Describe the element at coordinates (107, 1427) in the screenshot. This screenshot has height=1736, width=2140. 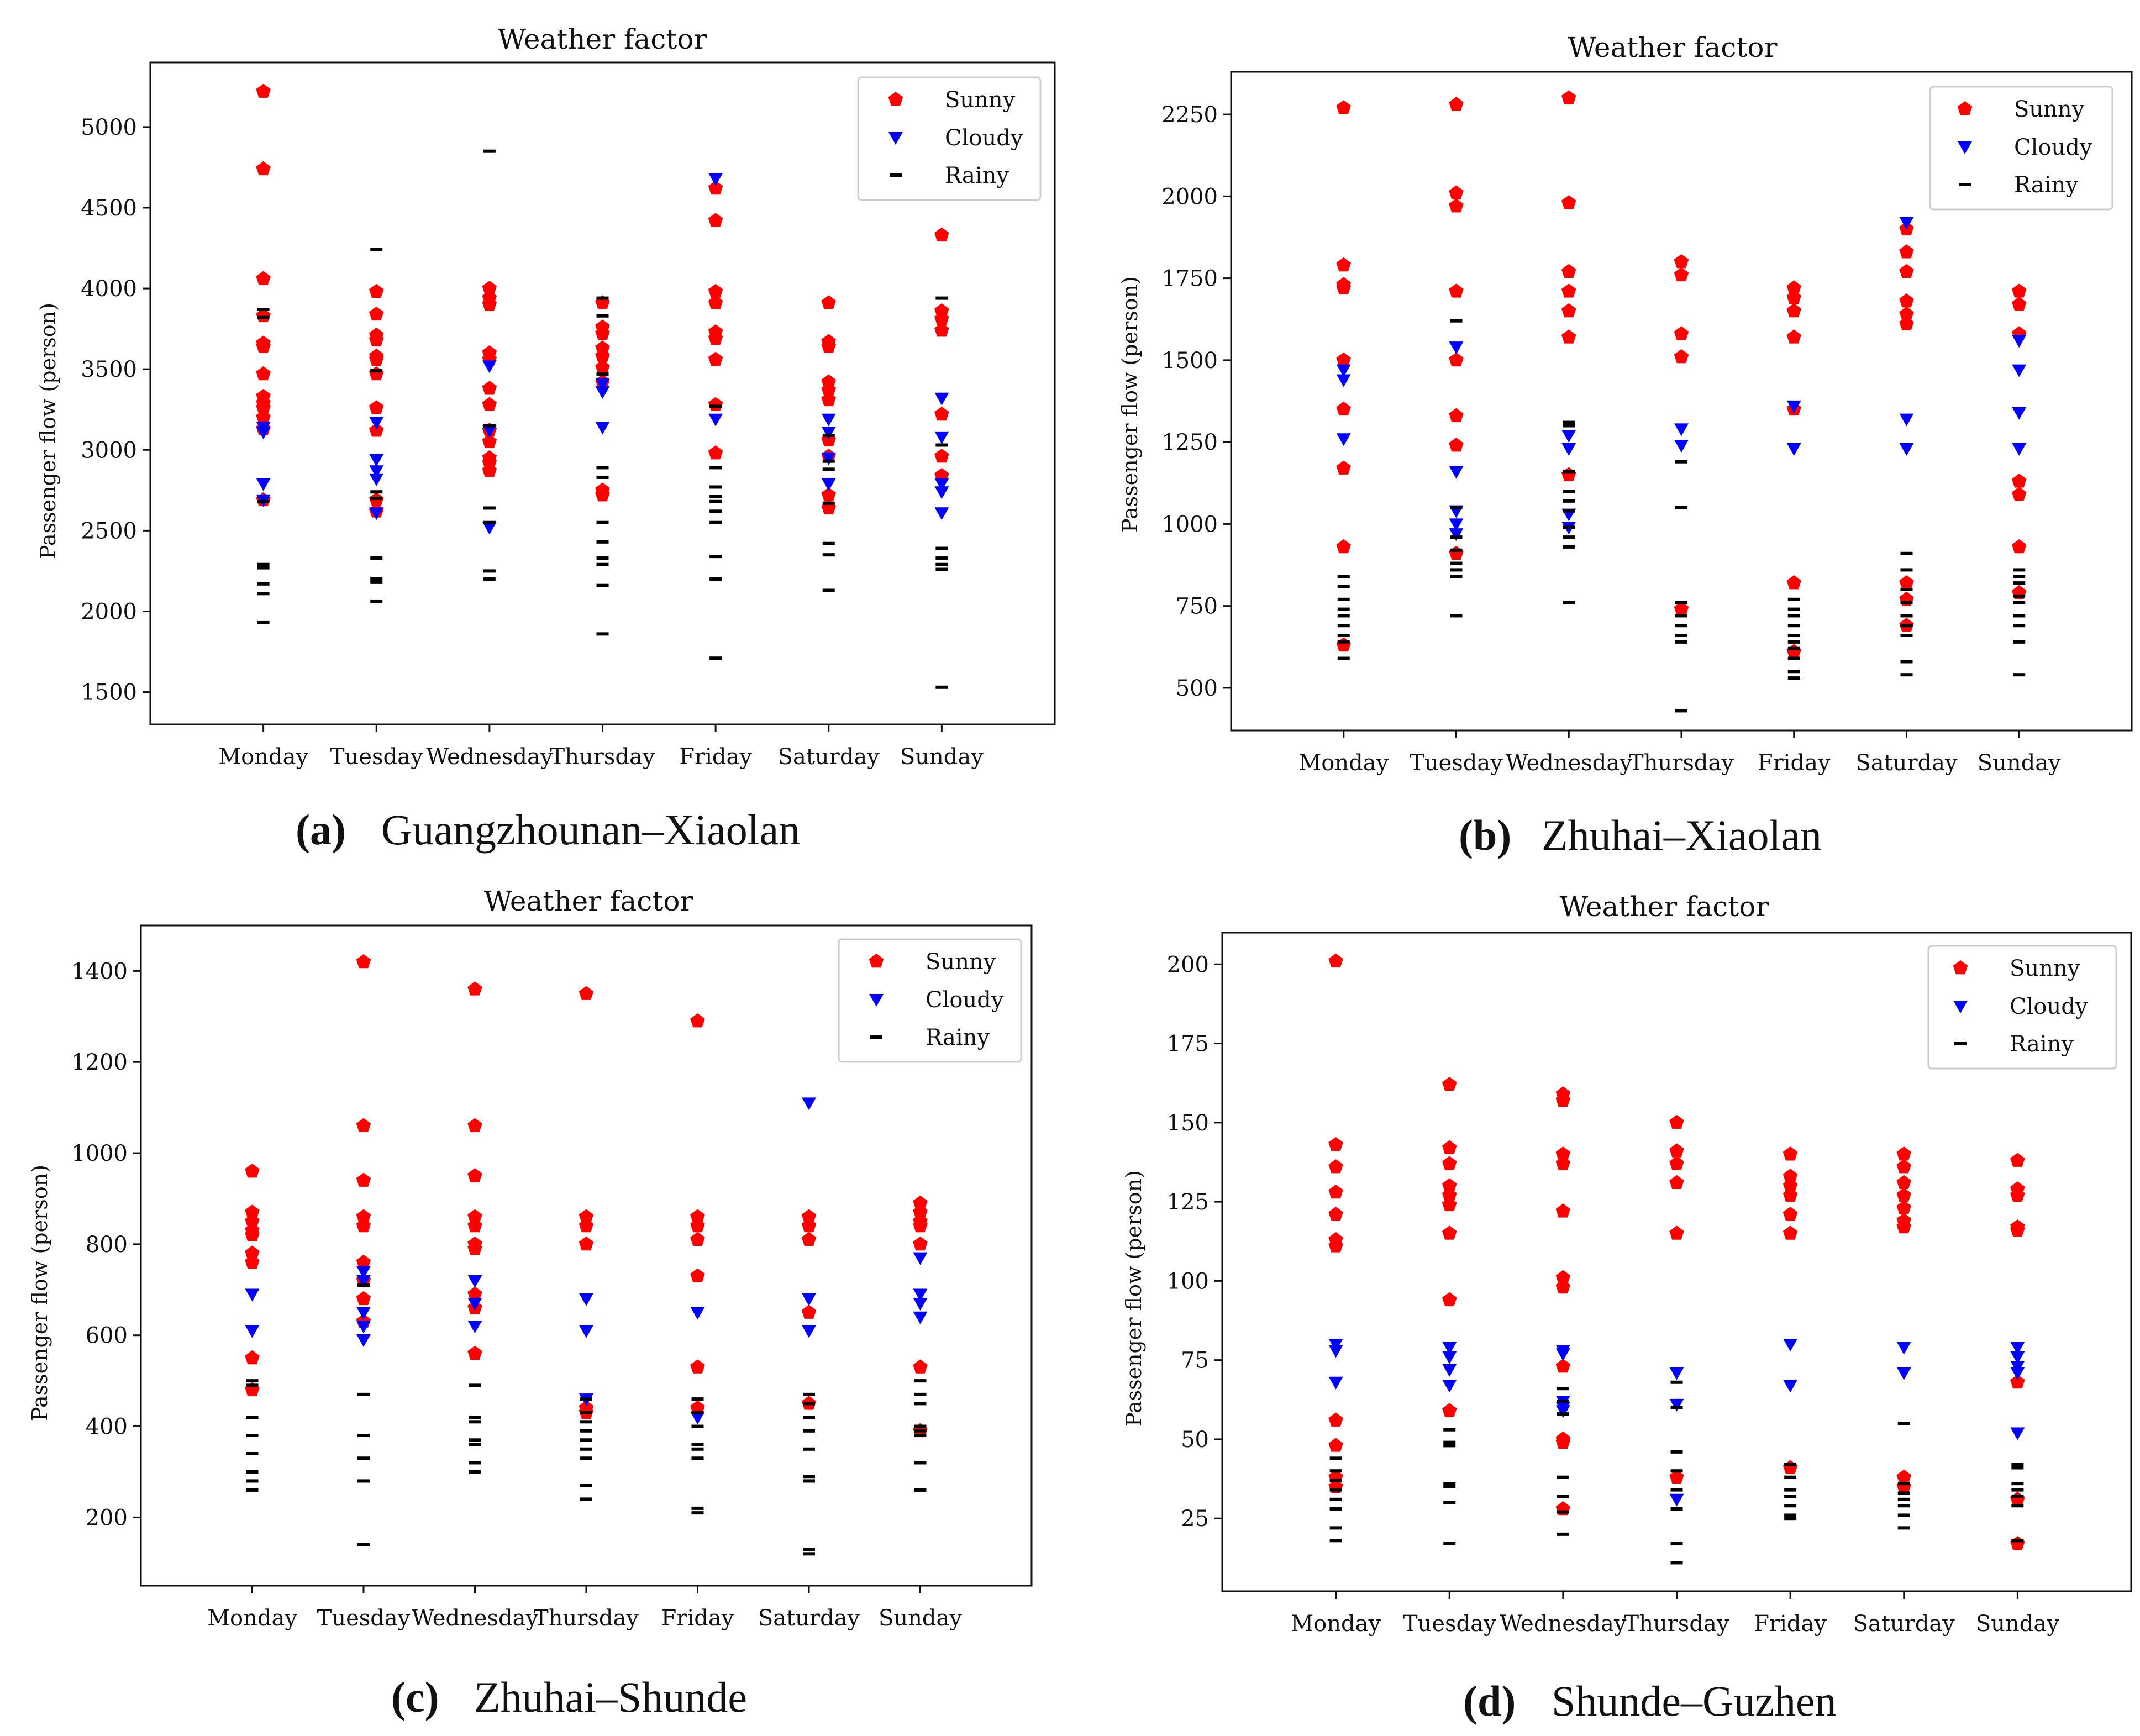
I see `y-tick-label: 400` at that location.